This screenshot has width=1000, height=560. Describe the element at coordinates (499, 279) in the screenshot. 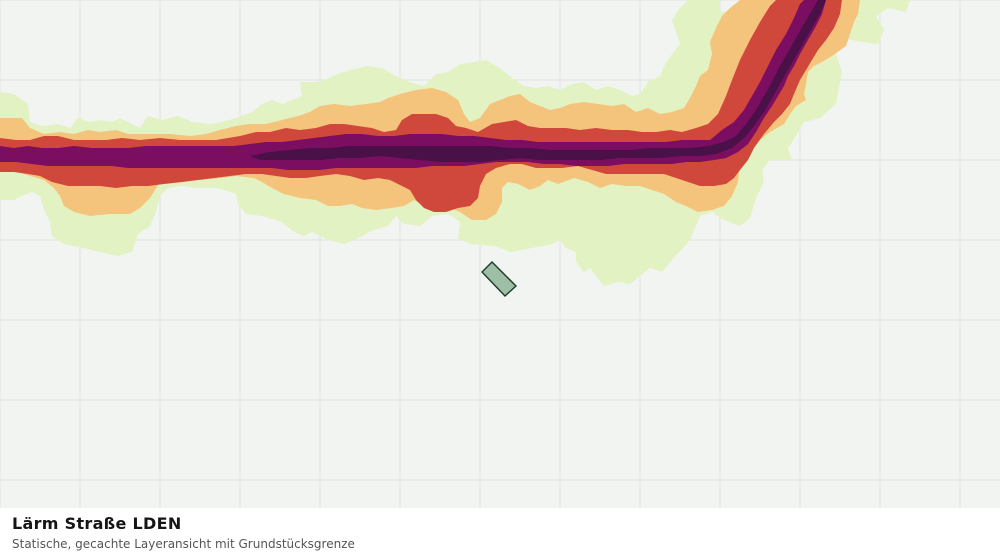

I see `parcel-boundary` at that location.